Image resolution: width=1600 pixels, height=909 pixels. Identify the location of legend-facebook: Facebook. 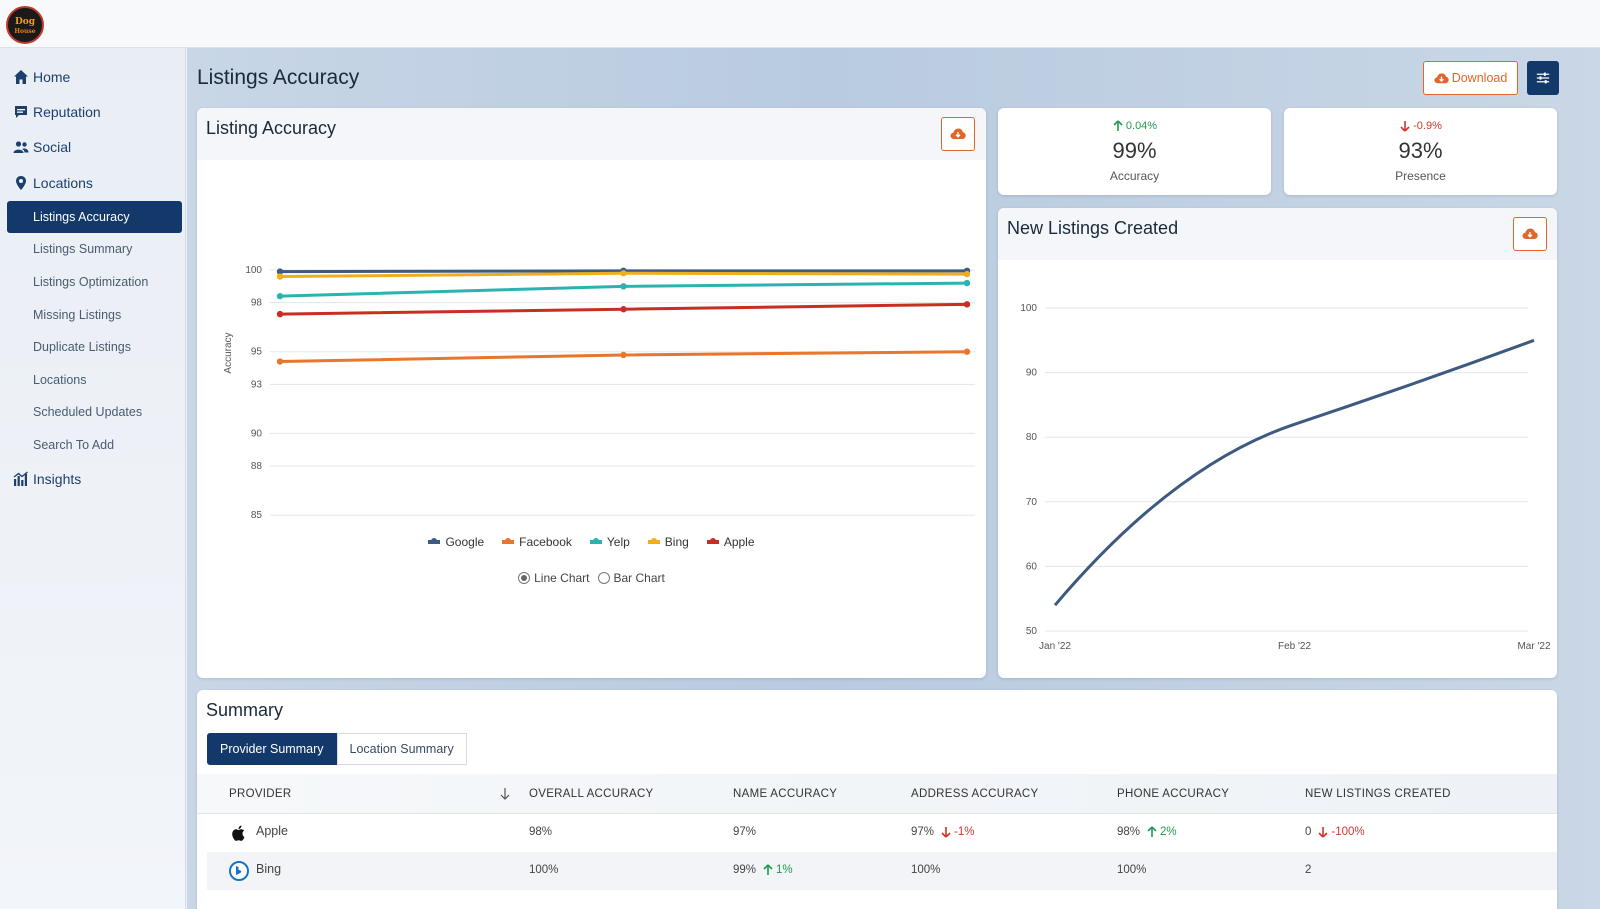
(537, 542).